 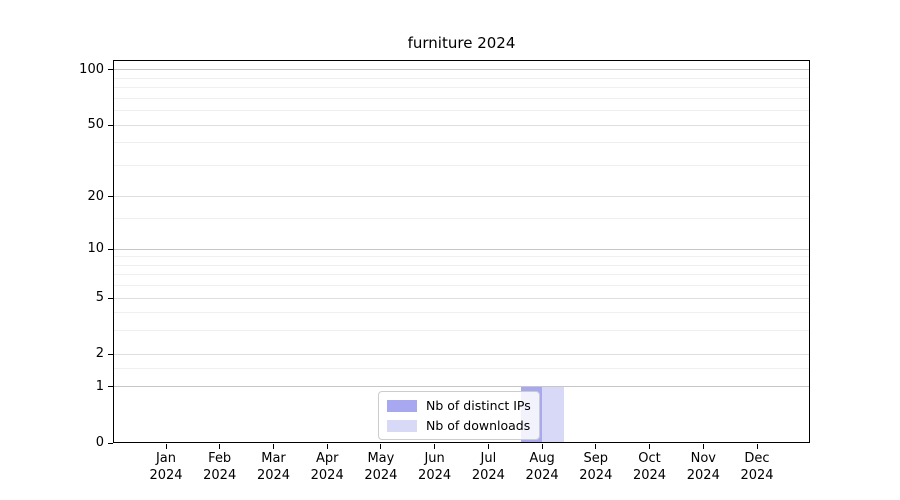 I want to click on bar-downloads, so click(x=553, y=414).